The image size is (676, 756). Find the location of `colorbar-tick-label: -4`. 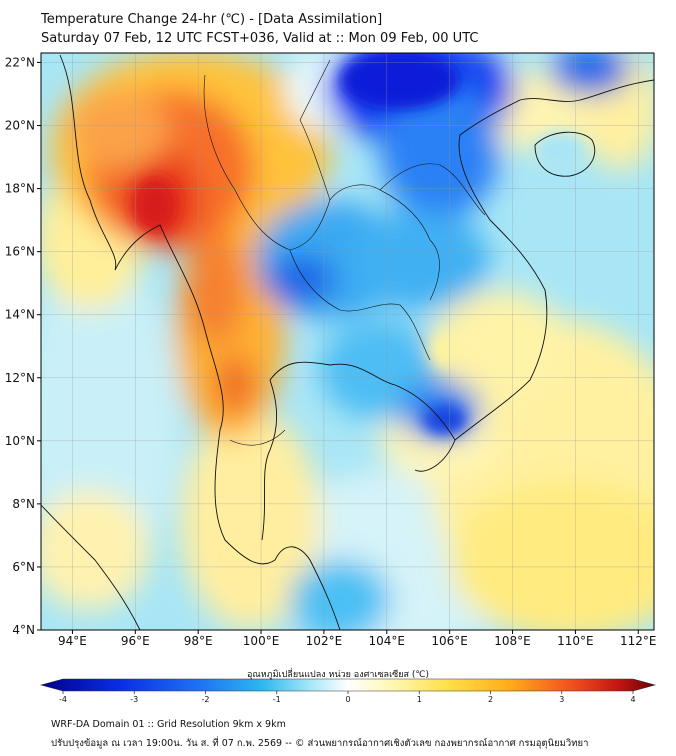

colorbar-tick-label: -4 is located at coordinates (63, 699).